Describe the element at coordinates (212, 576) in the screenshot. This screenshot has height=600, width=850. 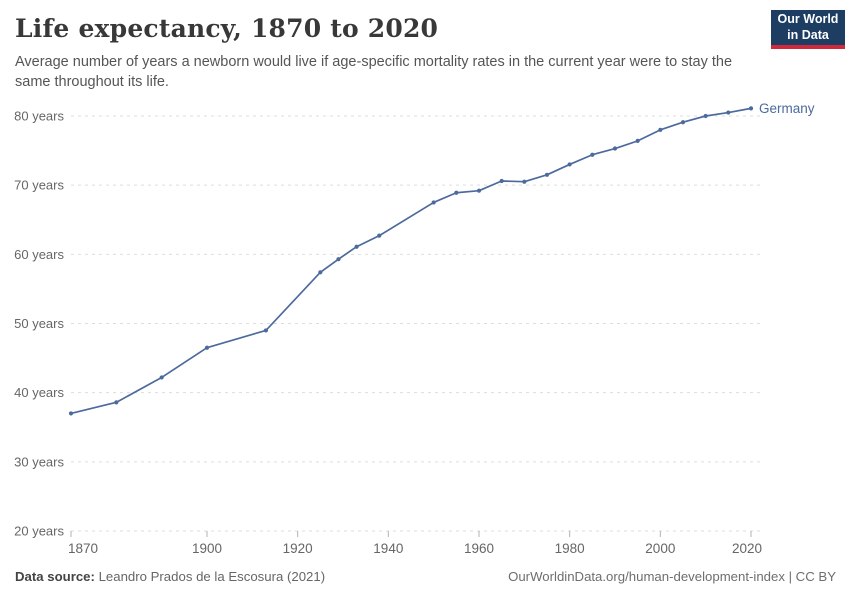
I see `data-source-value: Leandro Prados de la Escosura (2021)` at that location.